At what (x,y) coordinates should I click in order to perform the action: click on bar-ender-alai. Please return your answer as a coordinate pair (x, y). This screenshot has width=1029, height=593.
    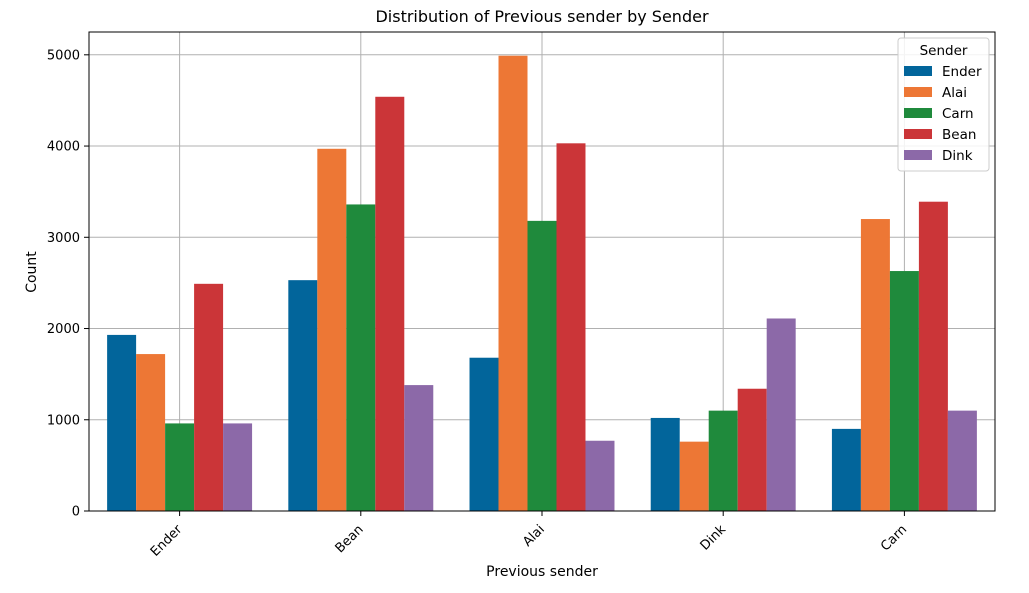
    Looking at the image, I should click on (484, 434).